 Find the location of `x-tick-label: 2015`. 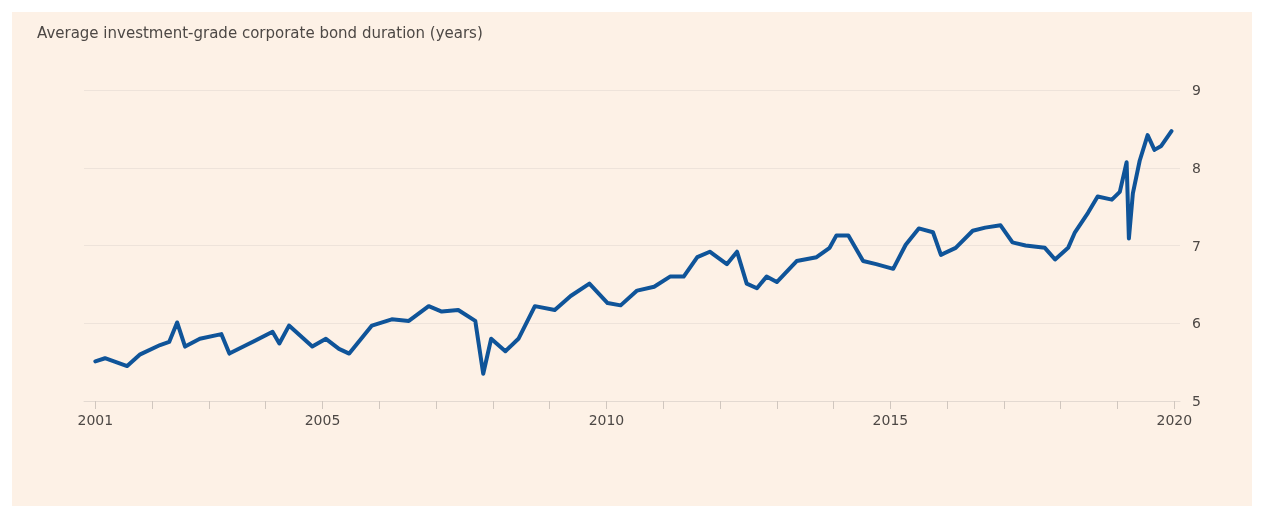

x-tick-label: 2015 is located at coordinates (890, 420).